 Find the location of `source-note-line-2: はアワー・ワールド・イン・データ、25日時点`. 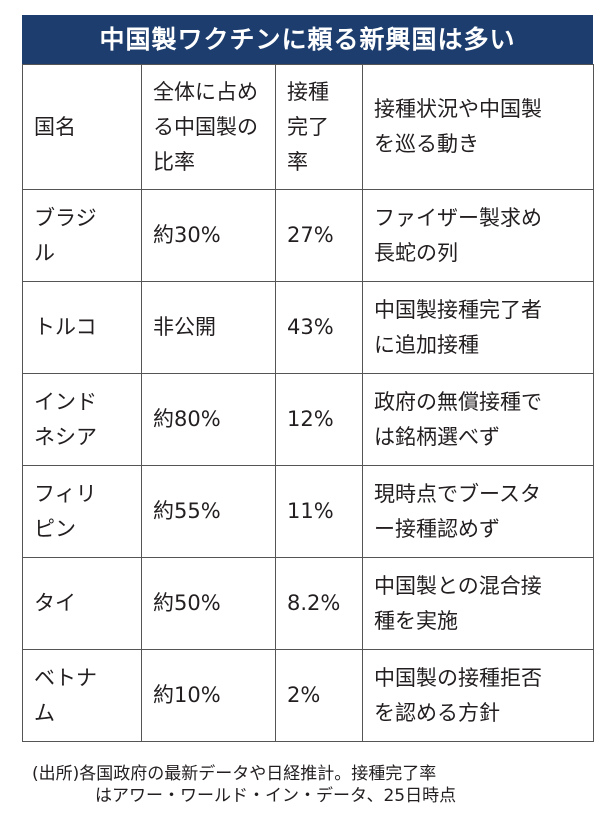

source-note-line-2: はアワー・ワールド・イン・データ、25日時点 is located at coordinates (276, 796).